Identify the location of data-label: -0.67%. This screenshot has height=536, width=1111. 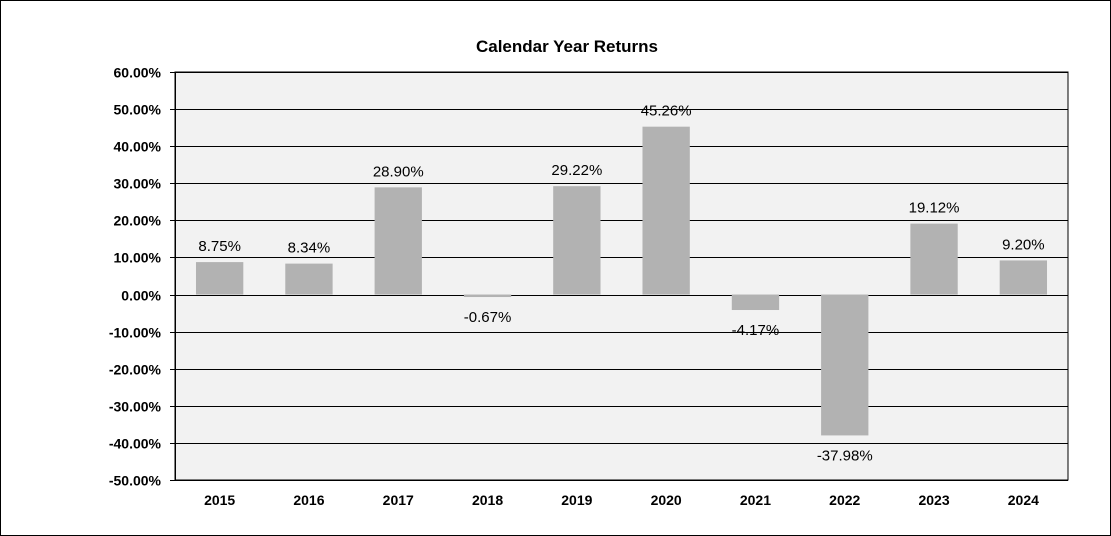
(488, 317).